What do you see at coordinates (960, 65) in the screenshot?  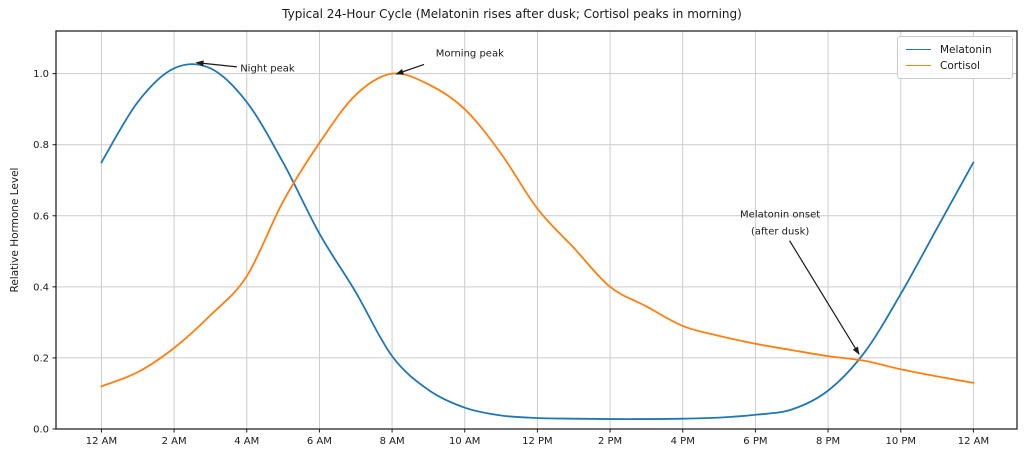 I see `legend-label-cortisol: Cortisol` at bounding box center [960, 65].